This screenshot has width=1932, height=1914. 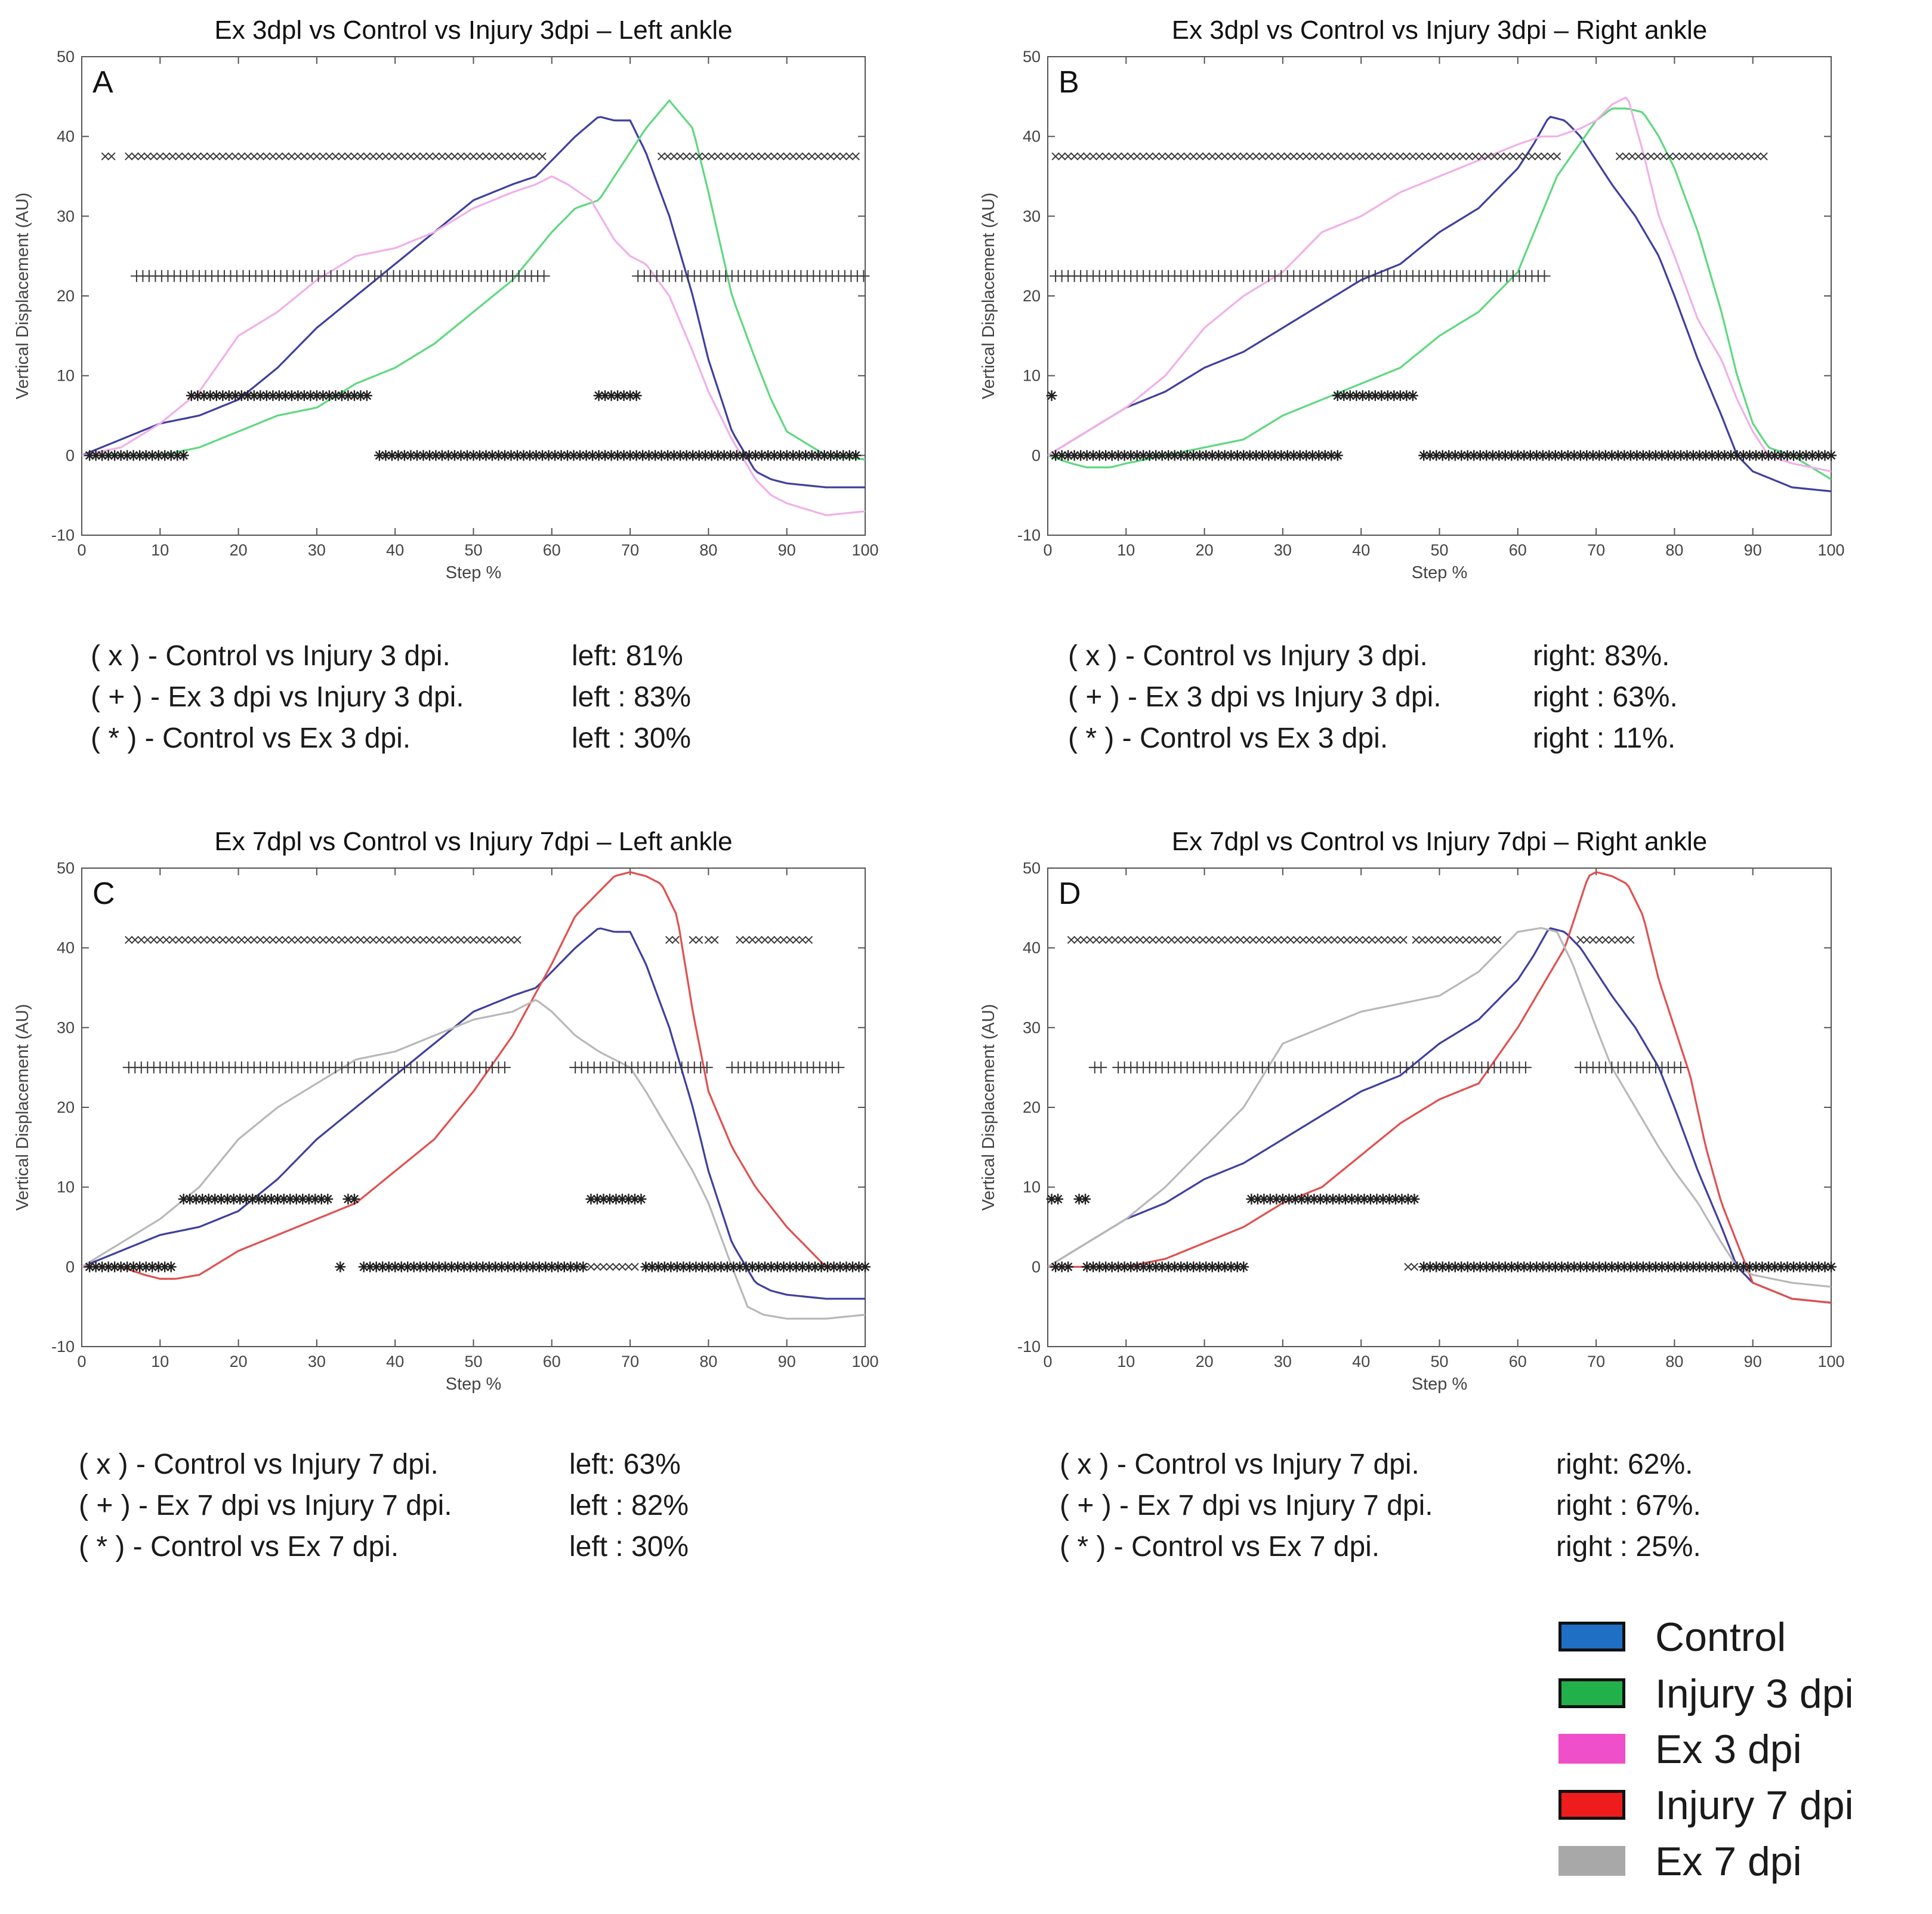 I want to click on x-tick-label: 100, so click(x=1830, y=1361).